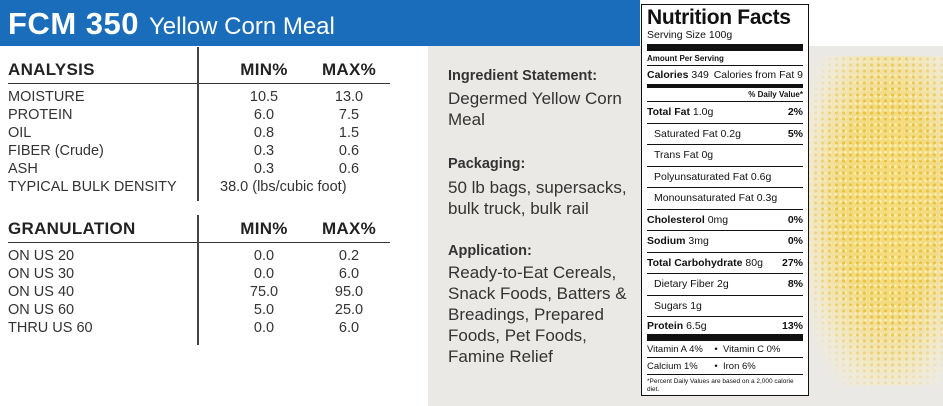 This screenshot has width=943, height=406. What do you see at coordinates (696, 305) in the screenshot?
I see `nutrient-amount: 1g` at bounding box center [696, 305].